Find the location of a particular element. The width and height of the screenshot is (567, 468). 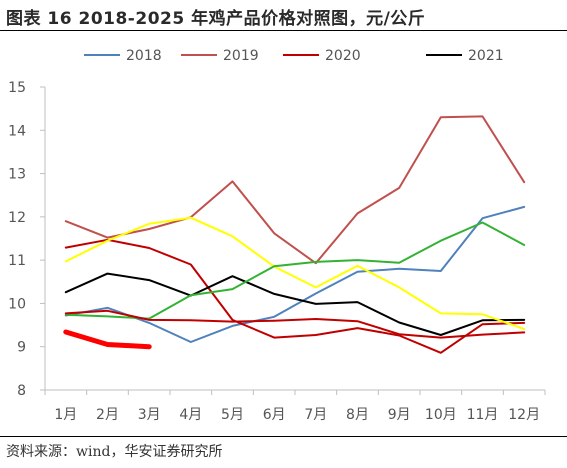

x-tick-label: 3月 is located at coordinates (149, 415).